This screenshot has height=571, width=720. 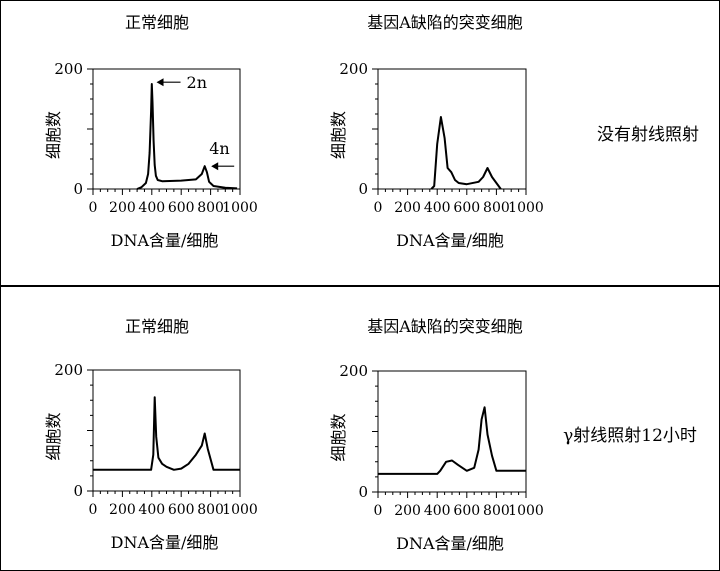 What do you see at coordinates (219, 148) in the screenshot?
I see `annotation-4n: 4n` at bounding box center [219, 148].